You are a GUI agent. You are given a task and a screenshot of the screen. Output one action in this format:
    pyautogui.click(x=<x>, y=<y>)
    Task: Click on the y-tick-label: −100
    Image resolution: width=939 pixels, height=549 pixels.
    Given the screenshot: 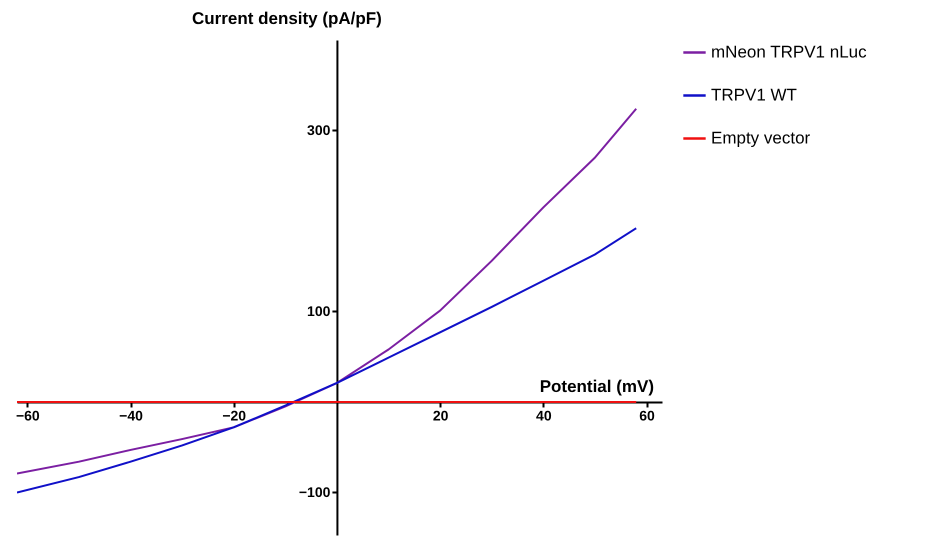 What is the action you would take?
    pyautogui.click(x=314, y=492)
    